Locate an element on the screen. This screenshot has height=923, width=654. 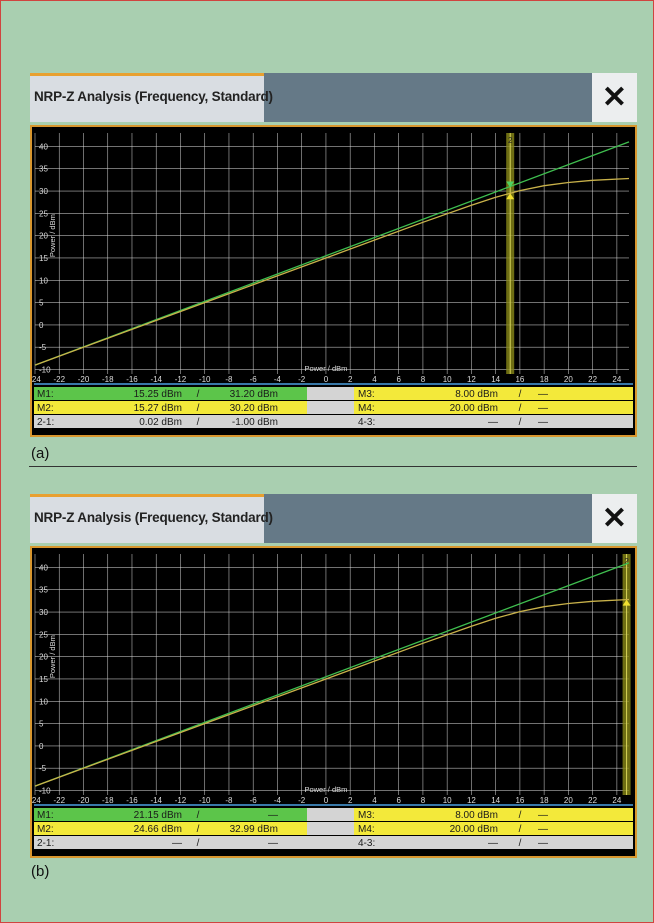
marker-cell: 20.00 dBm is located at coordinates (474, 408).